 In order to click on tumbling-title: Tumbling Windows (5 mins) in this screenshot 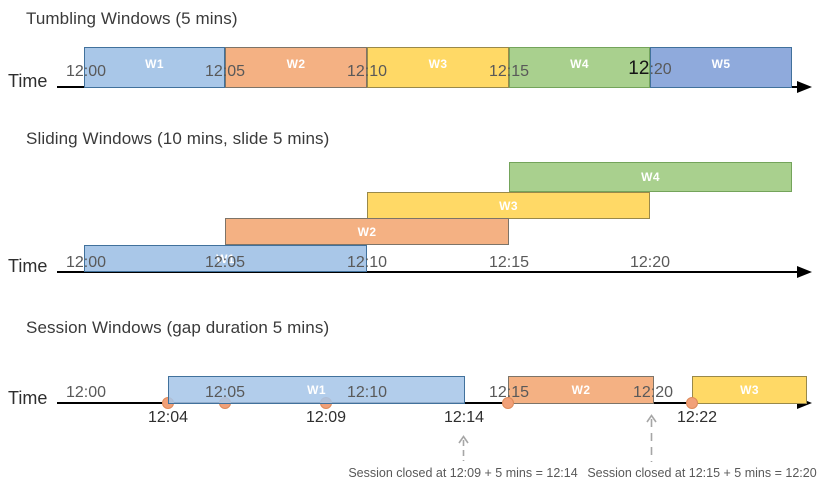, I will do `click(132, 18)`.